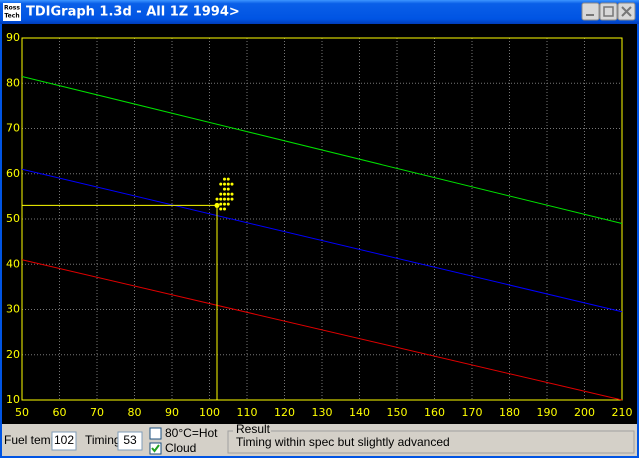  What do you see at coordinates (155, 433) in the screenshot?
I see `hot-checkbox` at bounding box center [155, 433].